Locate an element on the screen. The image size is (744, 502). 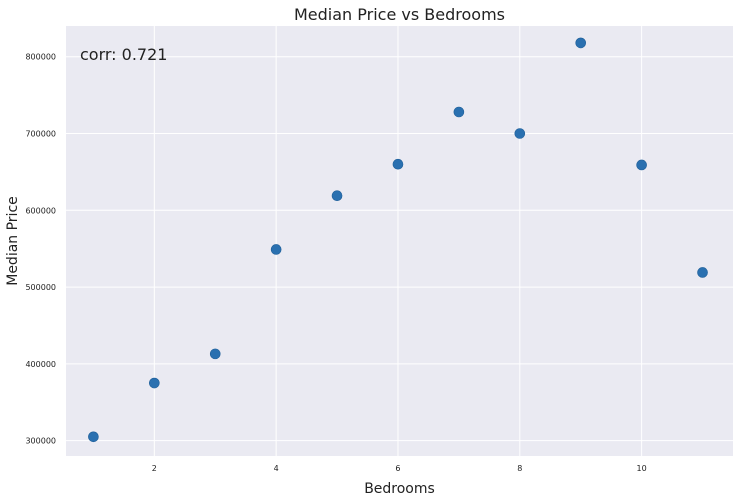
y-tick-labels: 300000 400000 500000 600000 700000 800000 is located at coordinates (40, 249).